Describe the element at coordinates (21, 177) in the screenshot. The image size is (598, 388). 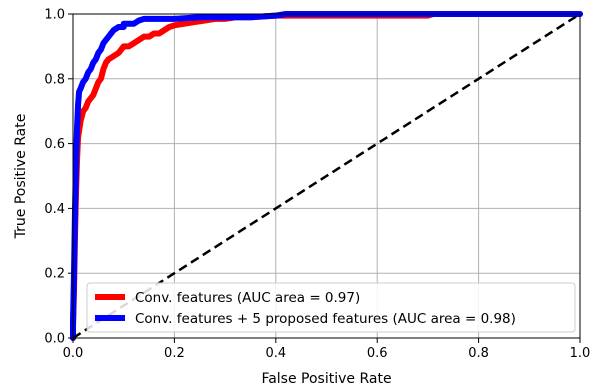
I see `y-axis-label: True Positive Rate` at that location.